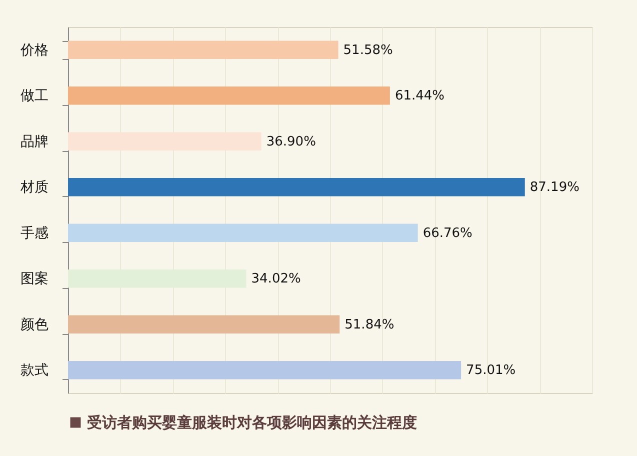 The image size is (637, 456). Describe the element at coordinates (491, 370) in the screenshot. I see `data-label: 75.01%` at that location.